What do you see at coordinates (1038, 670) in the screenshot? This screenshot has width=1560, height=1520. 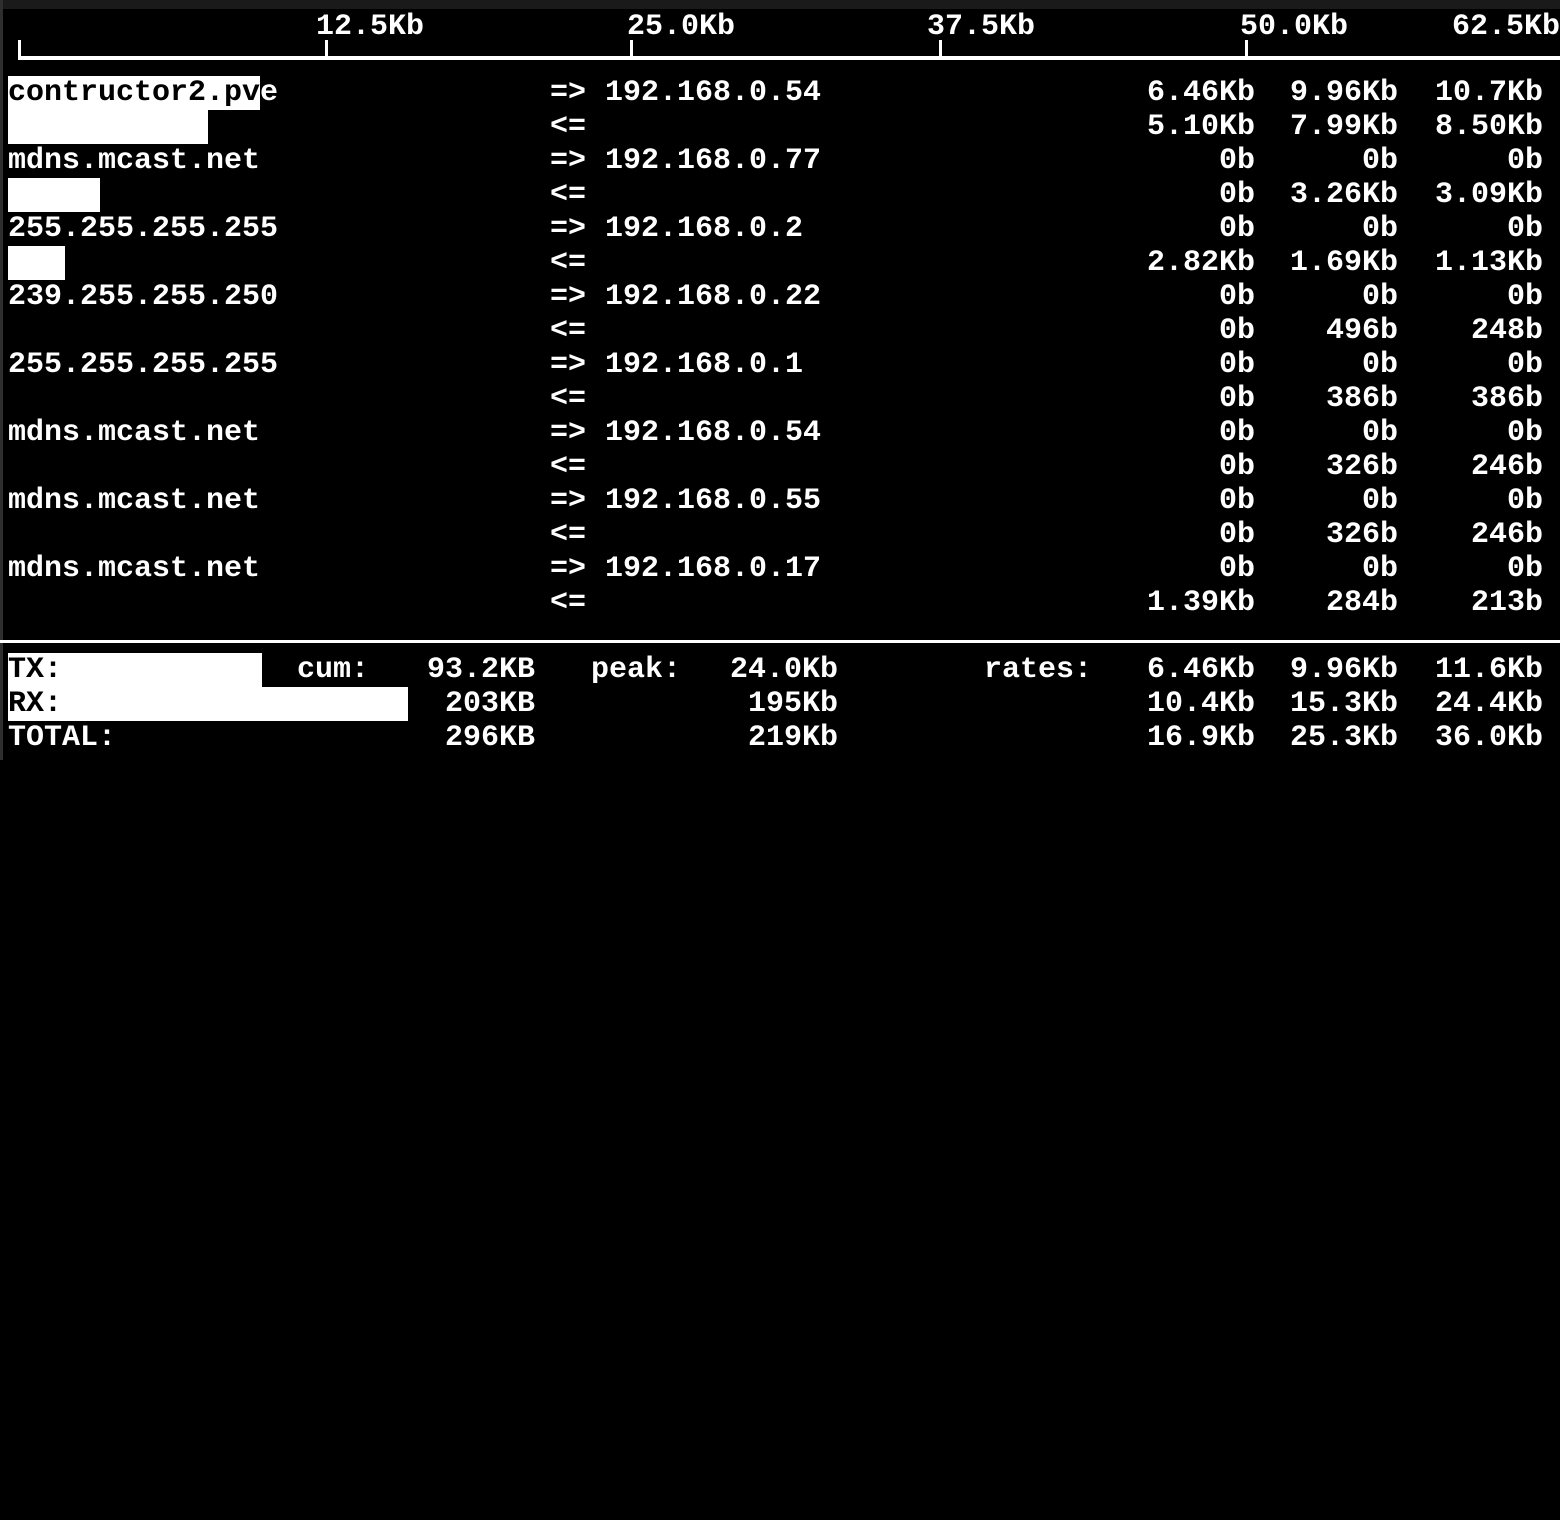 I see `rates-label: rates:` at bounding box center [1038, 670].